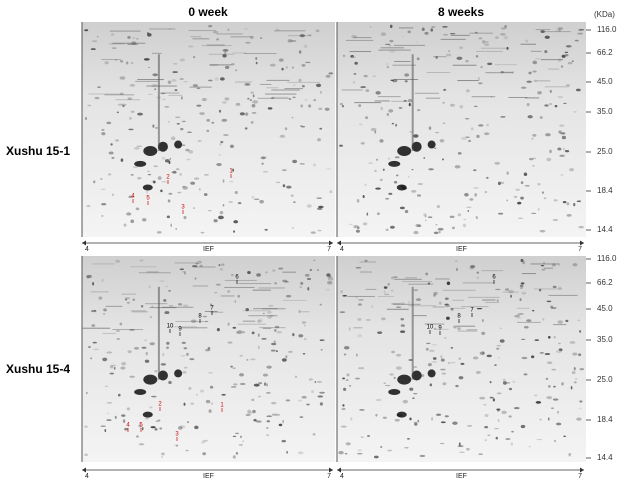 This screenshot has height=484, width=623. What do you see at coordinates (582, 470) in the screenshot?
I see `ief-arrow` at bounding box center [582, 470].